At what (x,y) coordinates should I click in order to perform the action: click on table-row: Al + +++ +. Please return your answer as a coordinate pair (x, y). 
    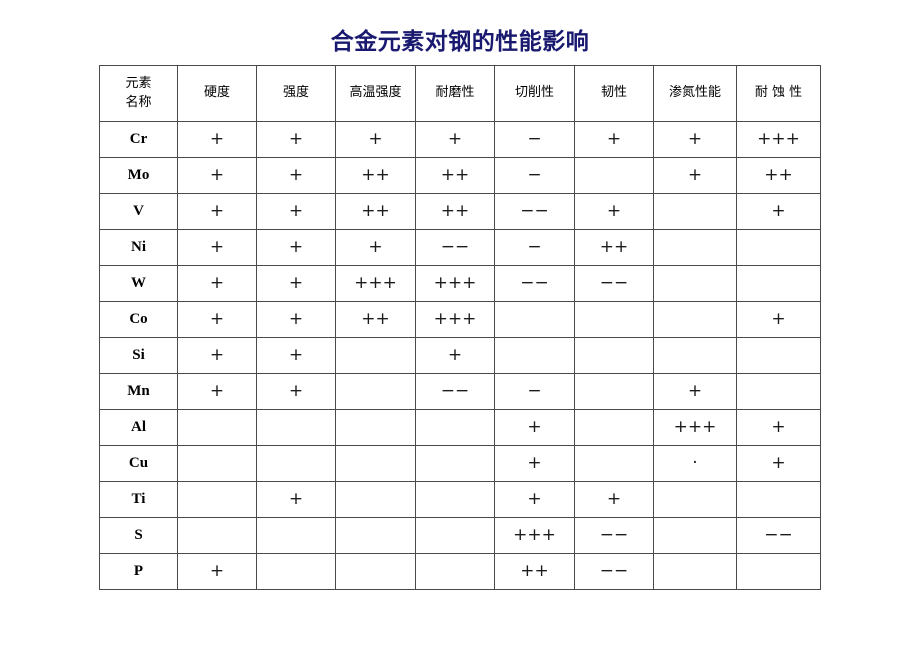
    Looking at the image, I should click on (460, 427).